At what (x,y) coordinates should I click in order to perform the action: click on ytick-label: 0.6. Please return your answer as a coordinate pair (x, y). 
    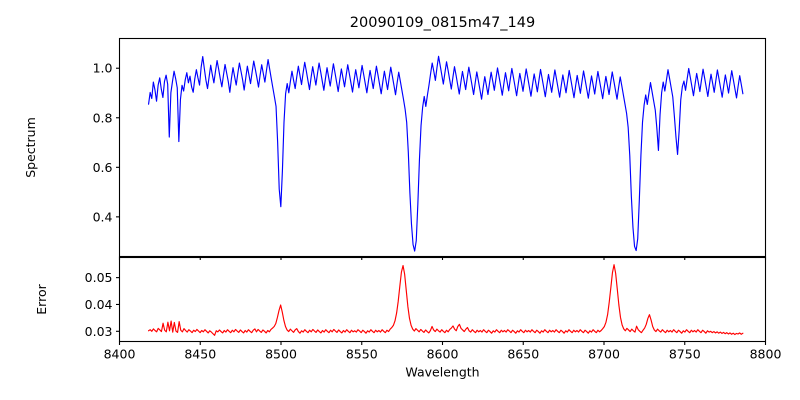
    Looking at the image, I should click on (103, 167).